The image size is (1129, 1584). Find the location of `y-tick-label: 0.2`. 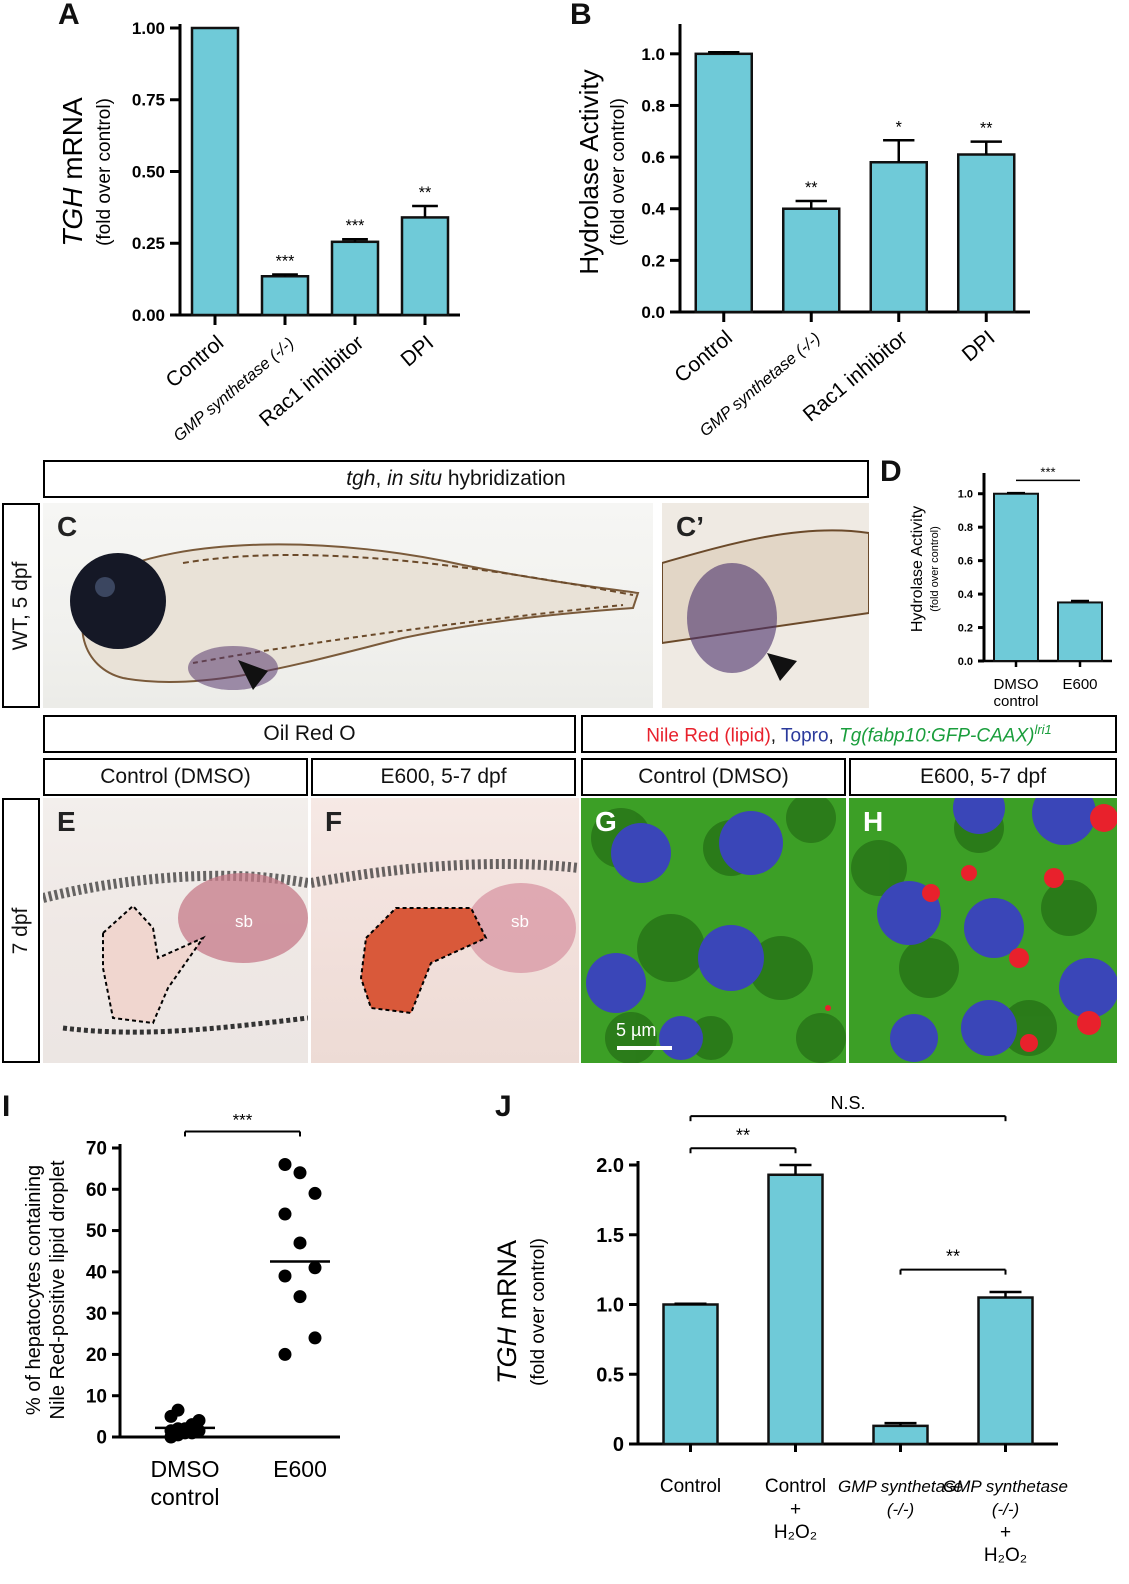

y-tick-label: 0.2 is located at coordinates (653, 260).